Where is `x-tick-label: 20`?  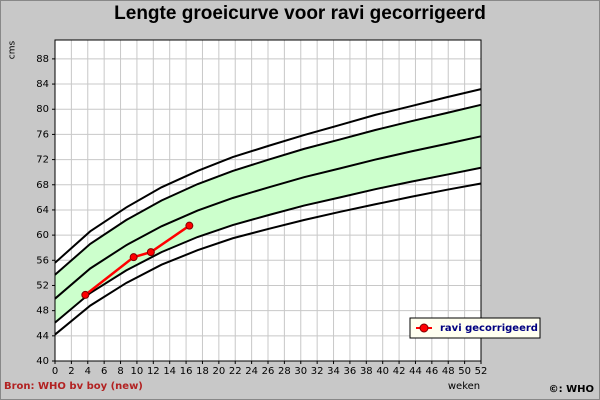 x-tick-label: 20 is located at coordinates (218, 371).